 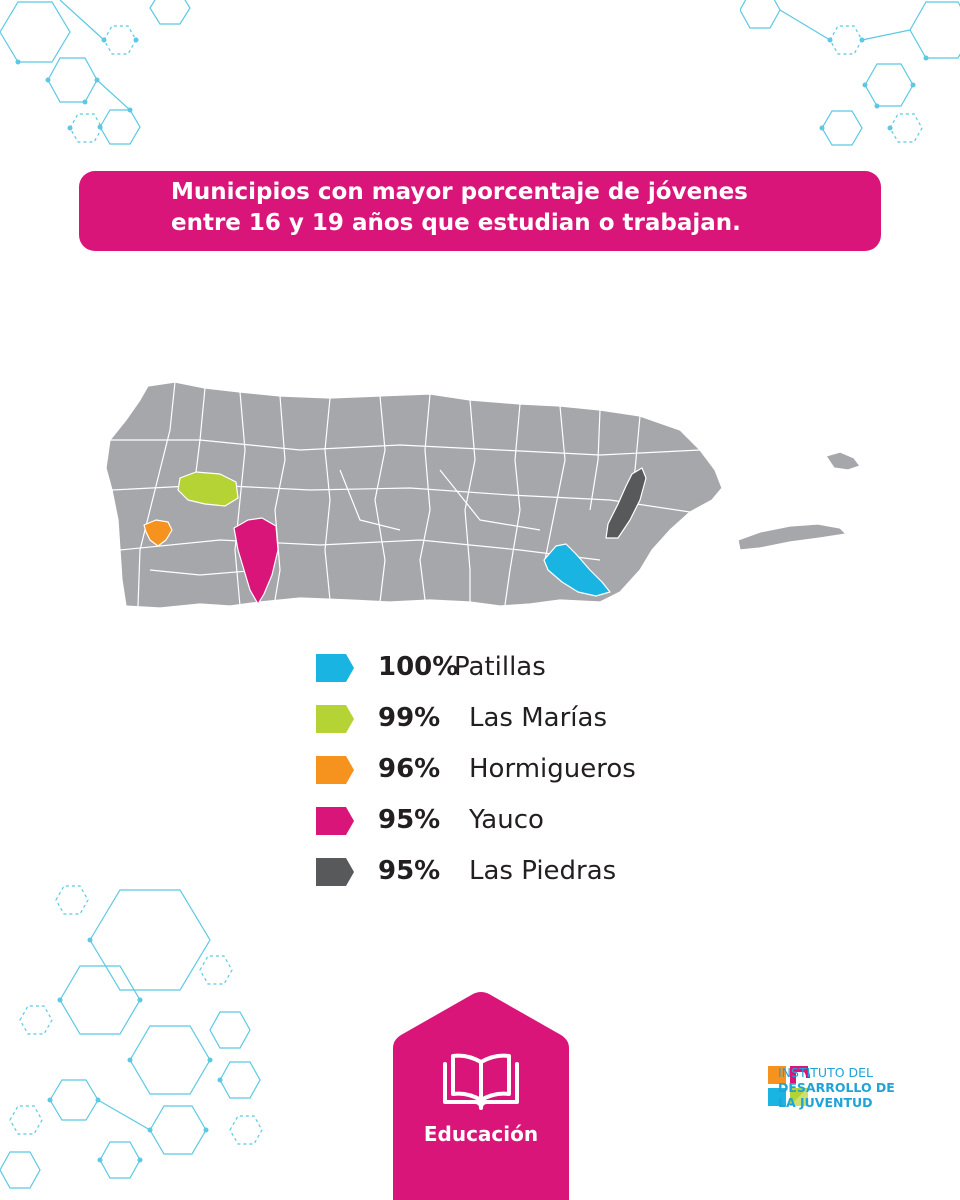 I want to click on legend-item: 100% Patillas, so click(x=526, y=673).